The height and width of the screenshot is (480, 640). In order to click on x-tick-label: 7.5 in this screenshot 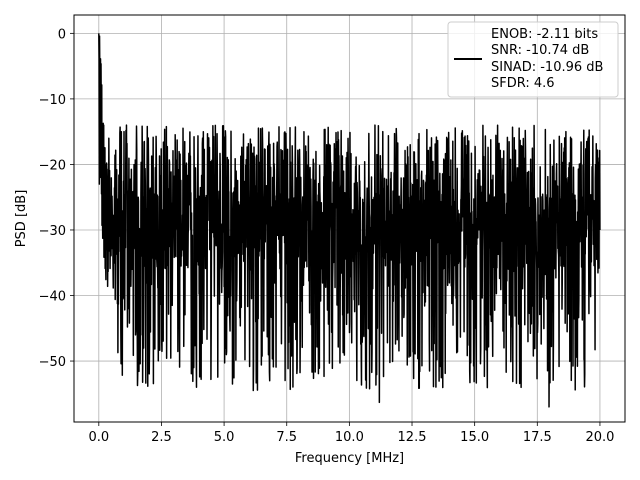, I will do `click(286, 437)`.